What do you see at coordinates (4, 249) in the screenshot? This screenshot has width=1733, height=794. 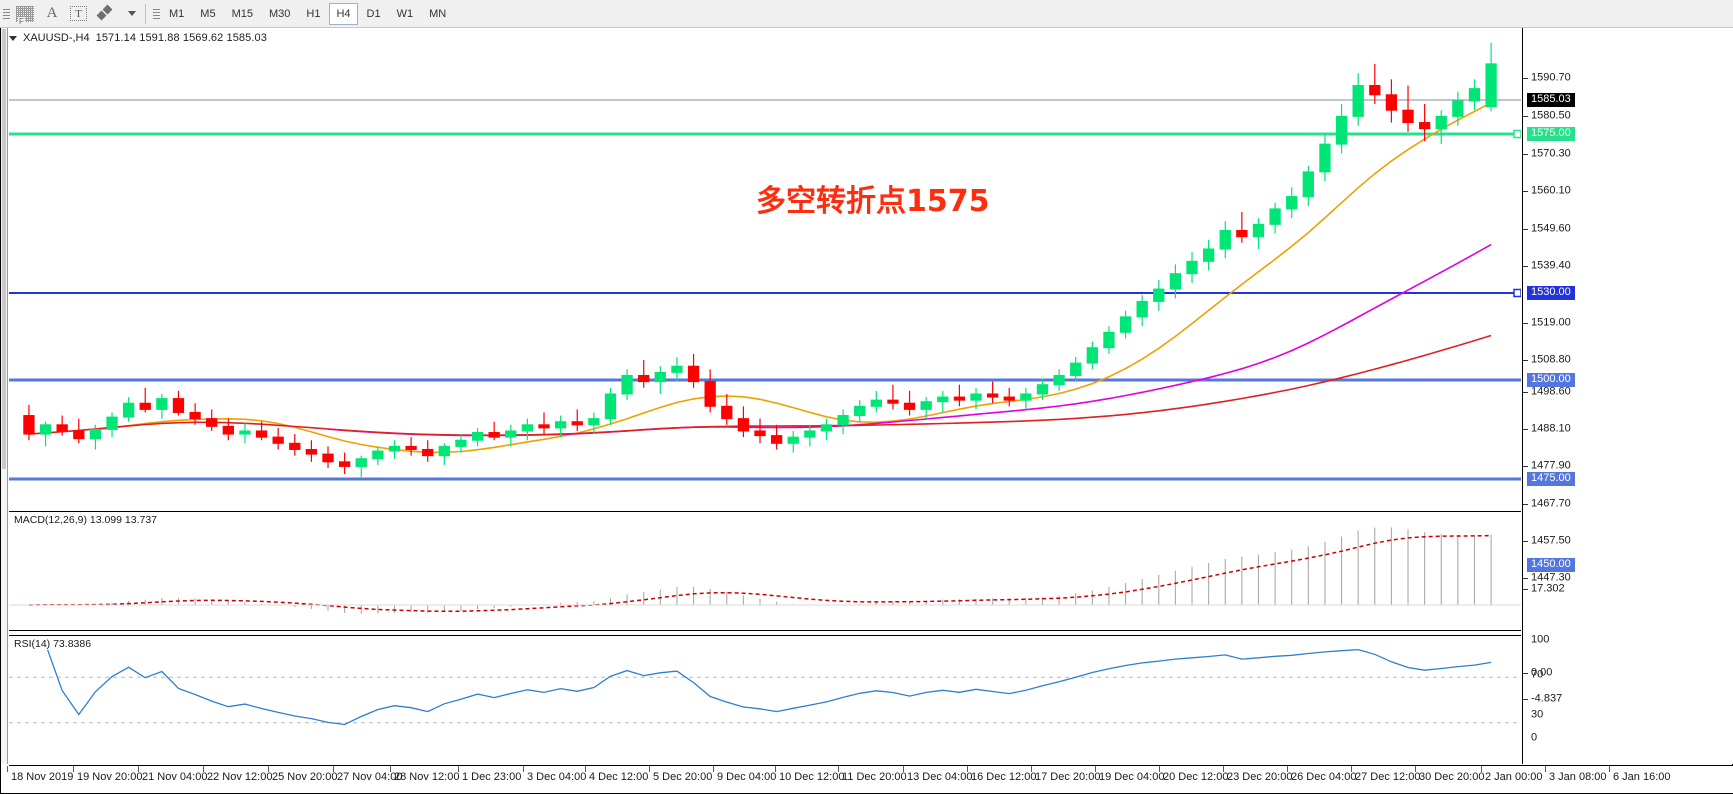 I see `scrollbar-thumb` at bounding box center [4, 249].